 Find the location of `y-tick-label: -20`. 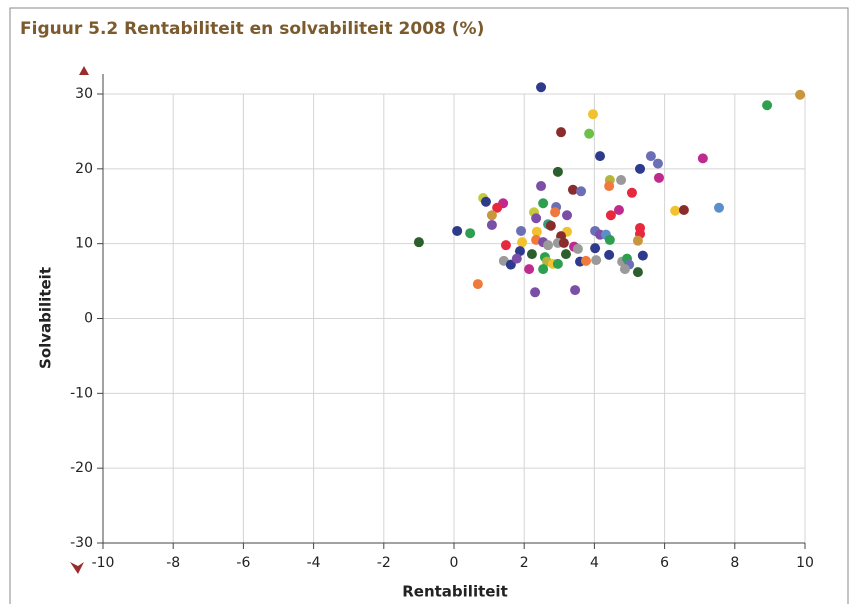

y-tick-label: -20 is located at coordinates (81, 468).